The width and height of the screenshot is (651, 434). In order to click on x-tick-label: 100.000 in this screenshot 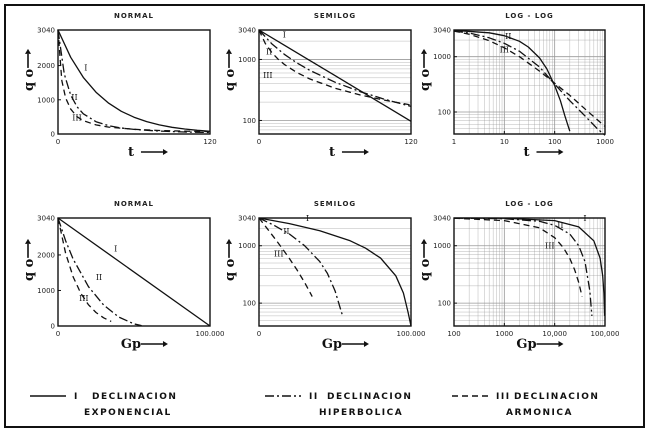, I will do `click(210, 334)`.